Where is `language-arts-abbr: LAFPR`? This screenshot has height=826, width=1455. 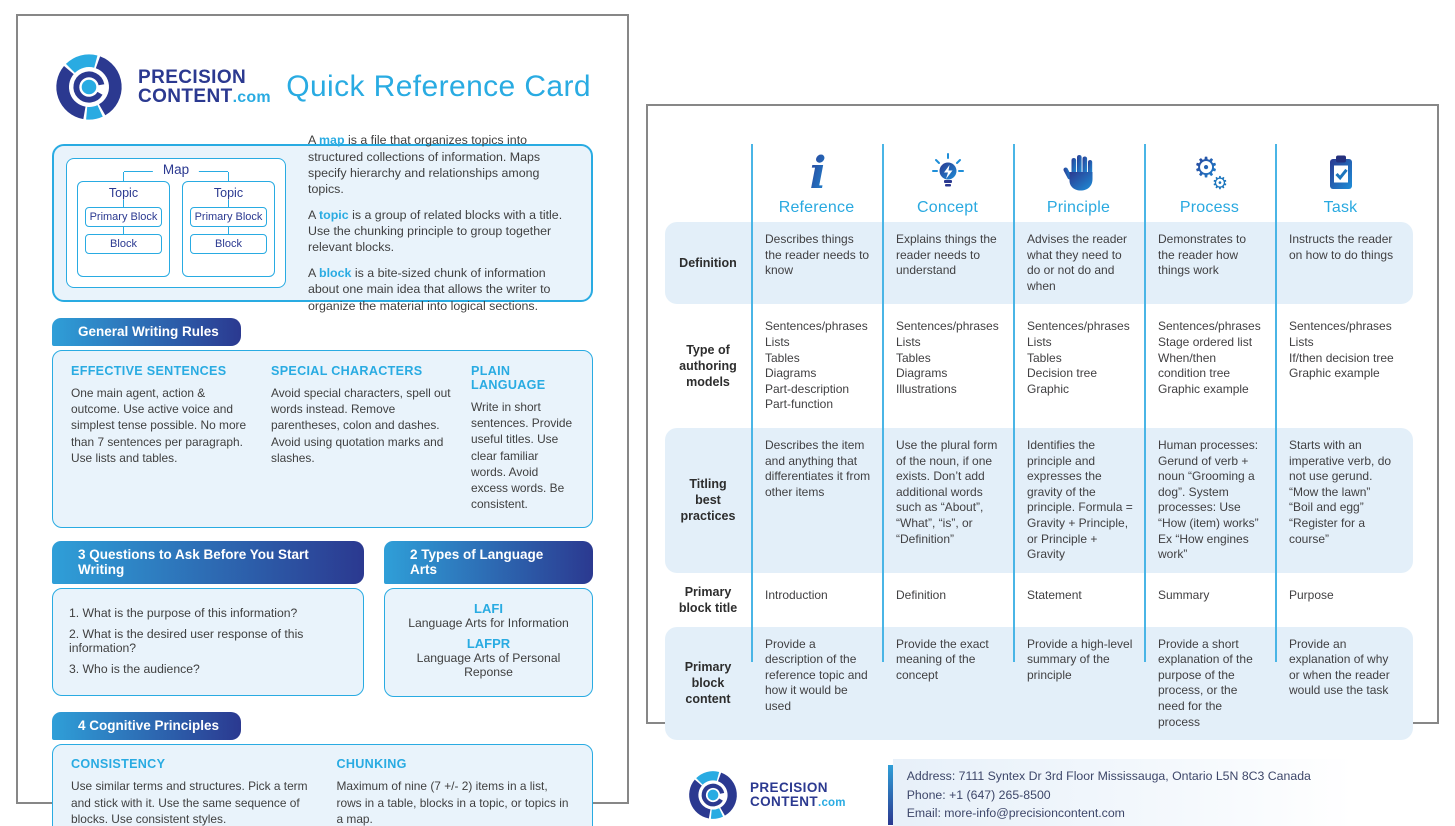
language-arts-abbr: LAFPR is located at coordinates (488, 644).